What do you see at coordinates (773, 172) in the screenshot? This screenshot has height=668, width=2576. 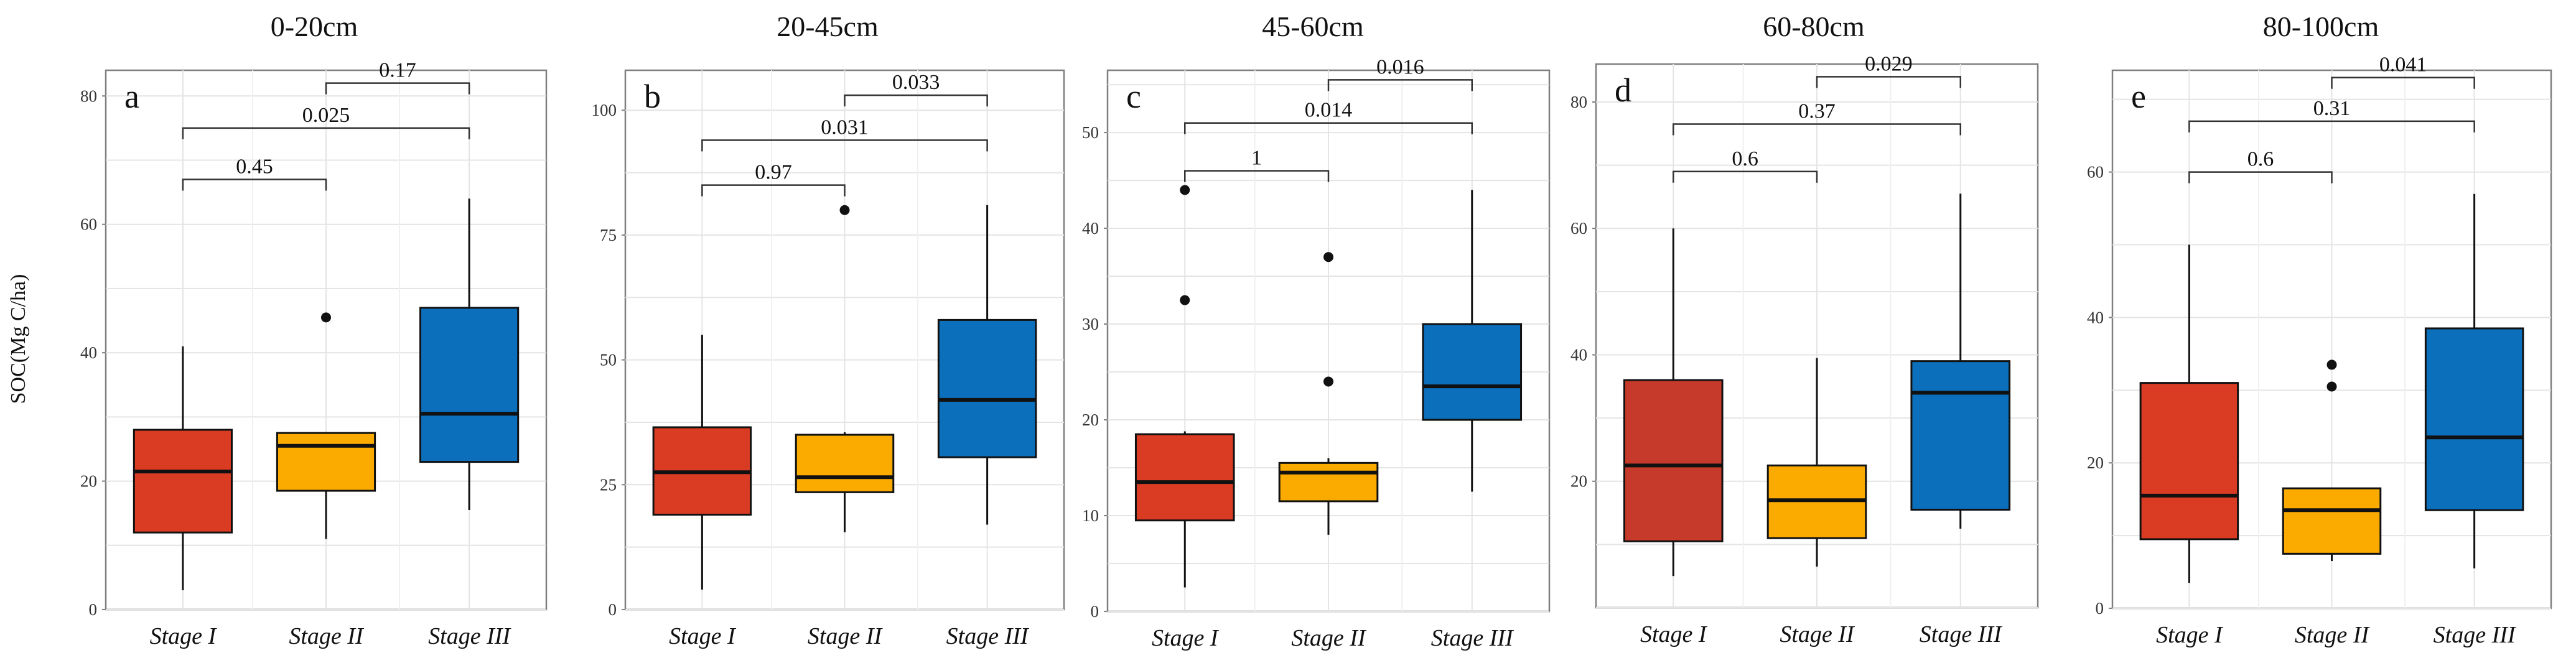 I see `p-value-label: 0.97` at bounding box center [773, 172].